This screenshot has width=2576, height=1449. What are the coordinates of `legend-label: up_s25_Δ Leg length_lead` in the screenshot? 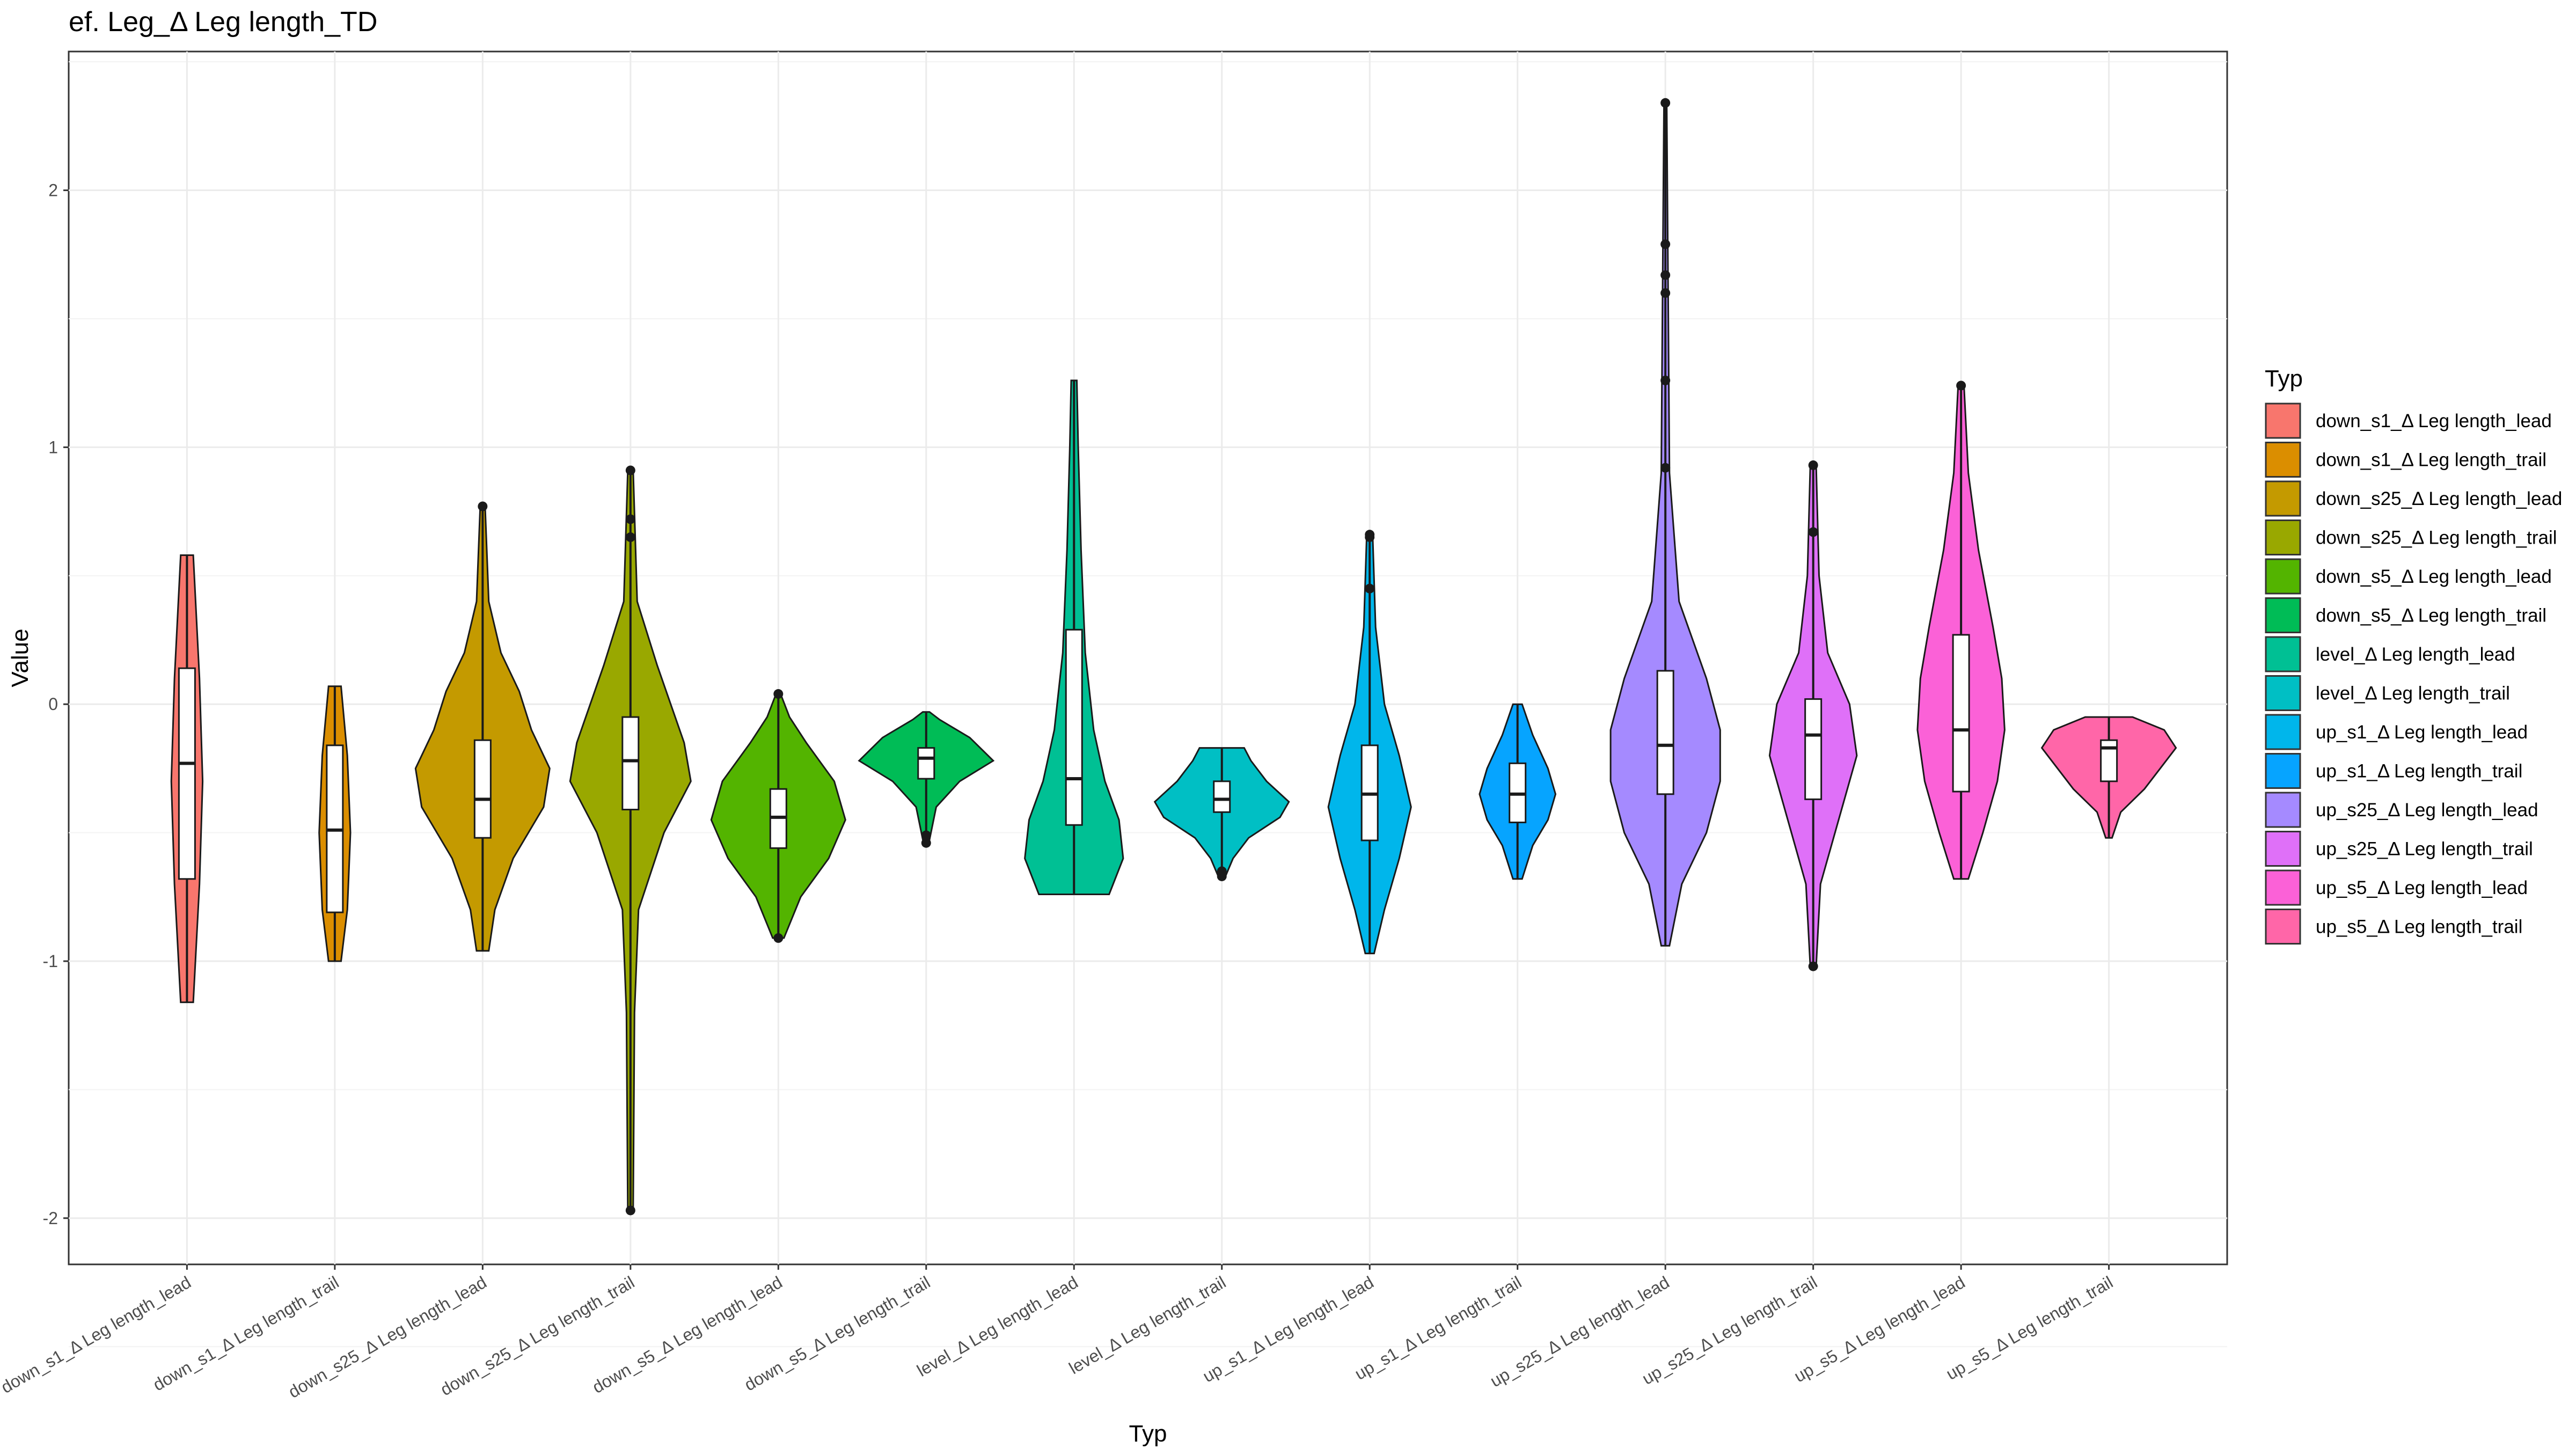 It's located at (2427, 810).